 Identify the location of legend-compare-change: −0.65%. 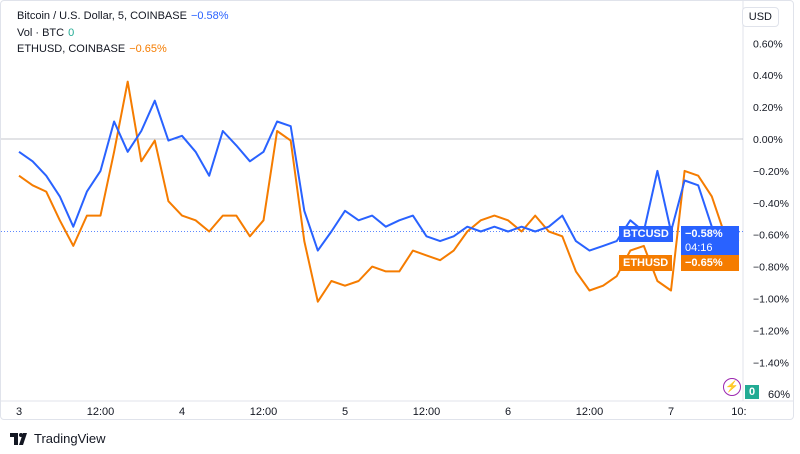
(148, 49).